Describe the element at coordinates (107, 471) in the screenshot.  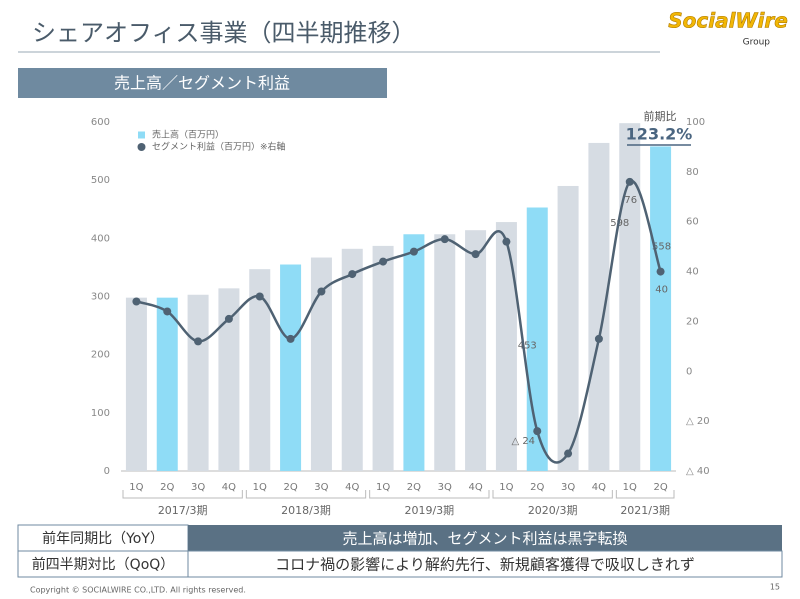
I see `y-tick-label: 0` at that location.